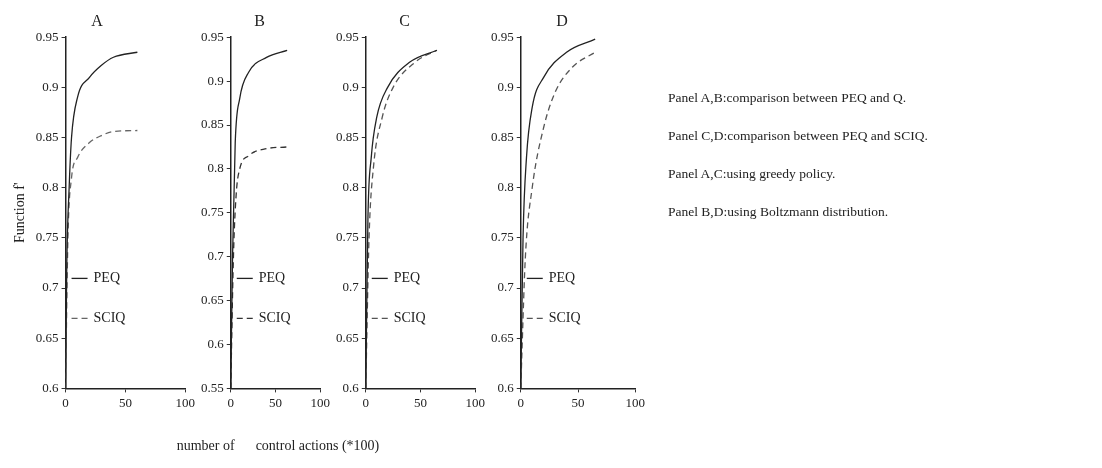 The image size is (1102, 468). What do you see at coordinates (278, 446) in the screenshot?
I see `x-axis-title: number of control actions (*100)` at bounding box center [278, 446].